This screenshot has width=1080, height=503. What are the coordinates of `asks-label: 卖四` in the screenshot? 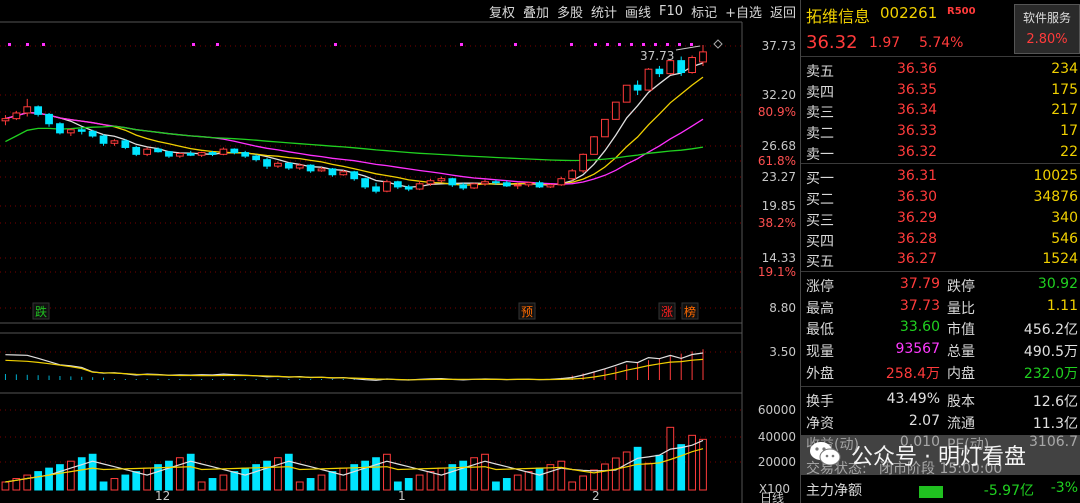 It's located at (820, 92).